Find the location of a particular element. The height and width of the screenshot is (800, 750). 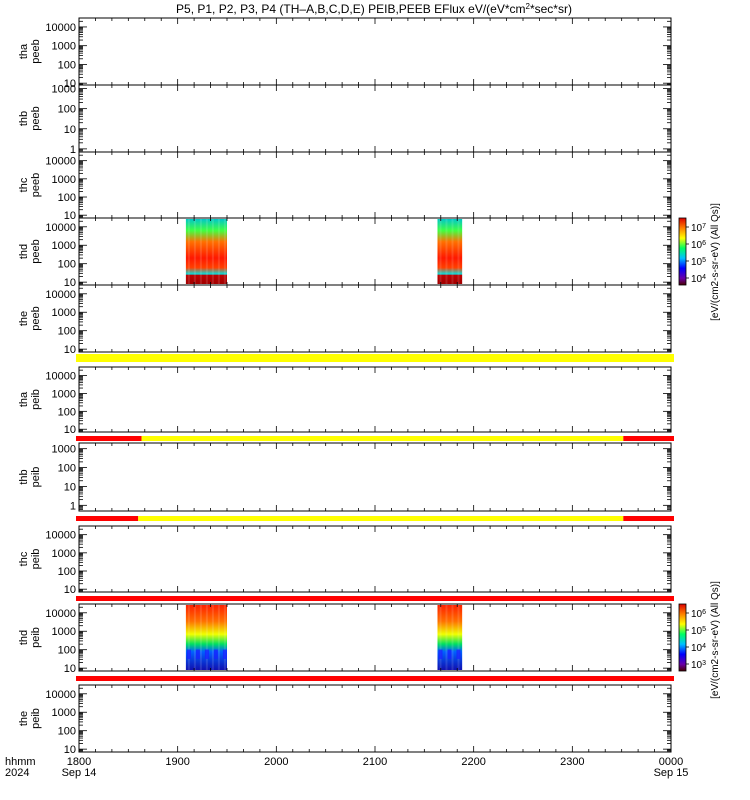

panel-ylabel: thdpeib is located at coordinates (30, 637).